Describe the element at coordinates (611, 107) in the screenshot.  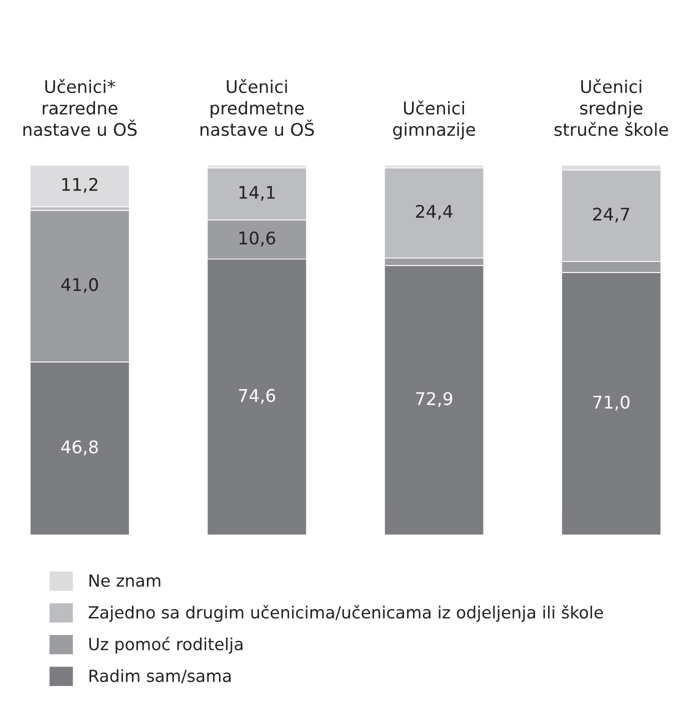
I see `x-tick-label: Učenici srednje stručne škole` at that location.